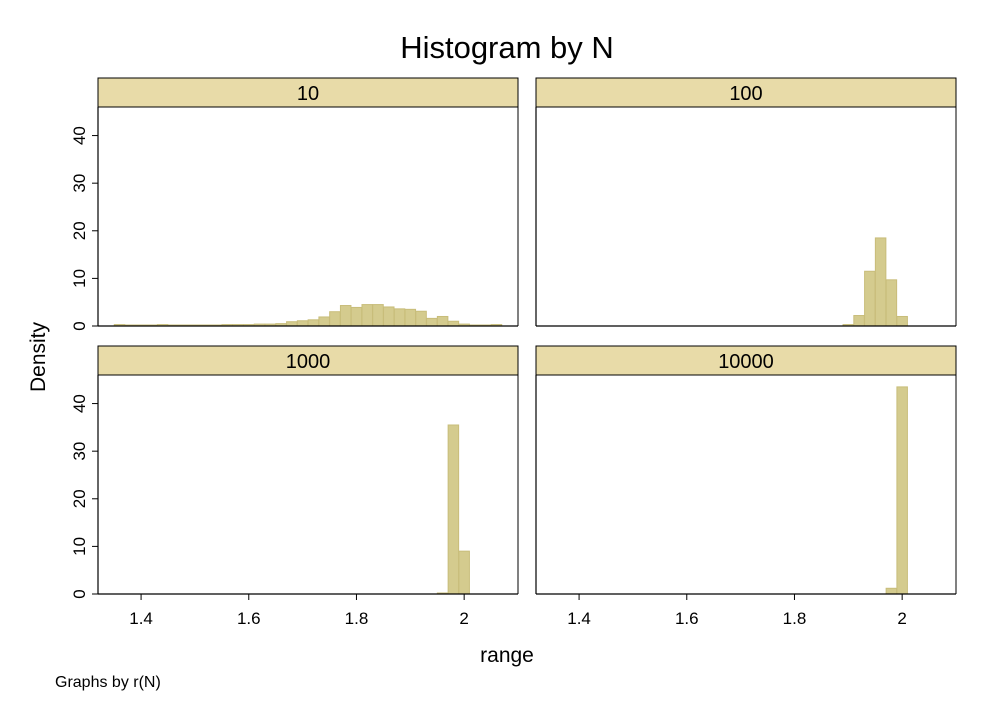 The height and width of the screenshot is (721, 991). I want to click on graphs-by-note: Graphs by r(N), so click(108, 682).